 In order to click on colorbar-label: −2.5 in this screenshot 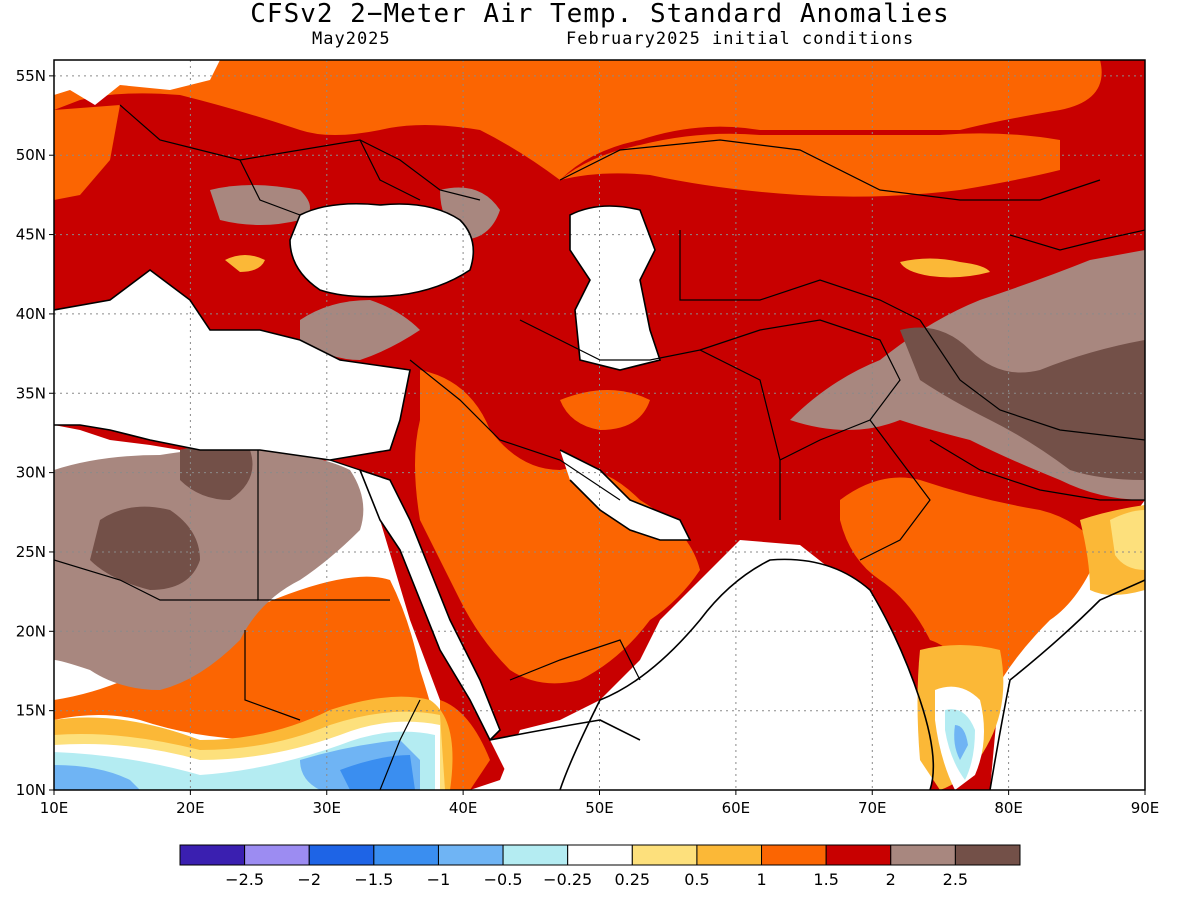, I will do `click(244, 879)`.